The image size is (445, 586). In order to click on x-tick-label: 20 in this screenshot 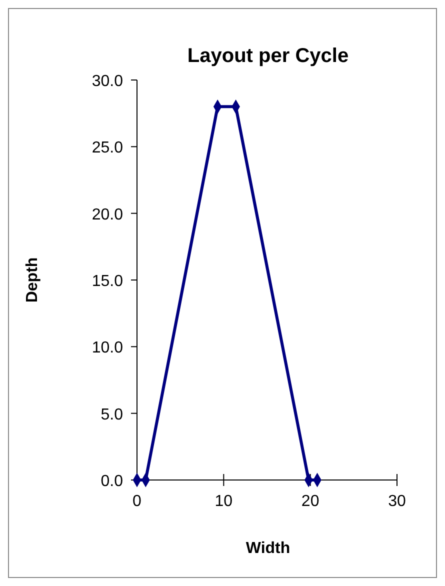, I will do `click(310, 501)`.